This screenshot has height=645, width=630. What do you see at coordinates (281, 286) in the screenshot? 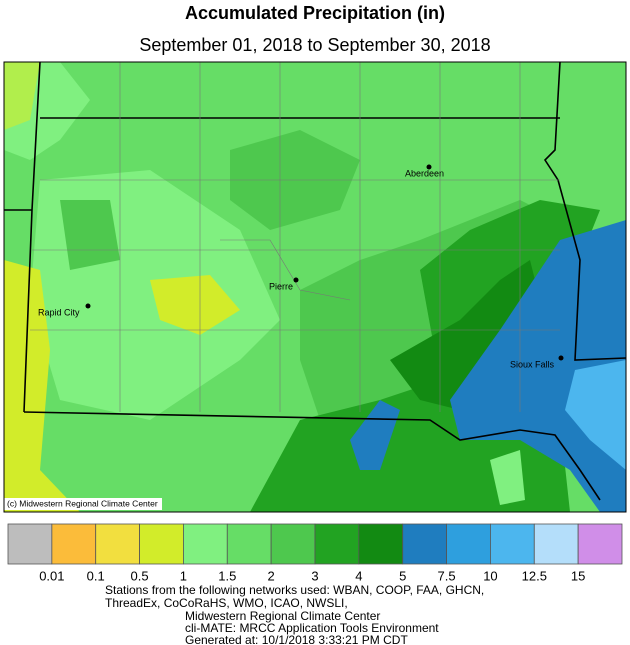
I see `city-label: Pierre` at bounding box center [281, 286].